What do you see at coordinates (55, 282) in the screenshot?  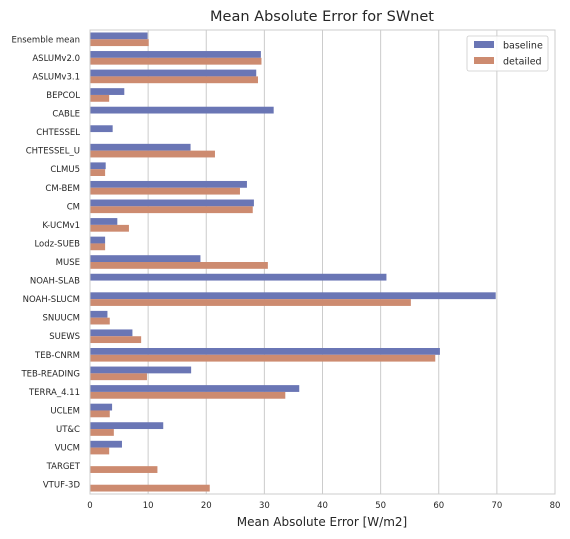 I see `category-label: NOAH-SLAB` at bounding box center [55, 282].